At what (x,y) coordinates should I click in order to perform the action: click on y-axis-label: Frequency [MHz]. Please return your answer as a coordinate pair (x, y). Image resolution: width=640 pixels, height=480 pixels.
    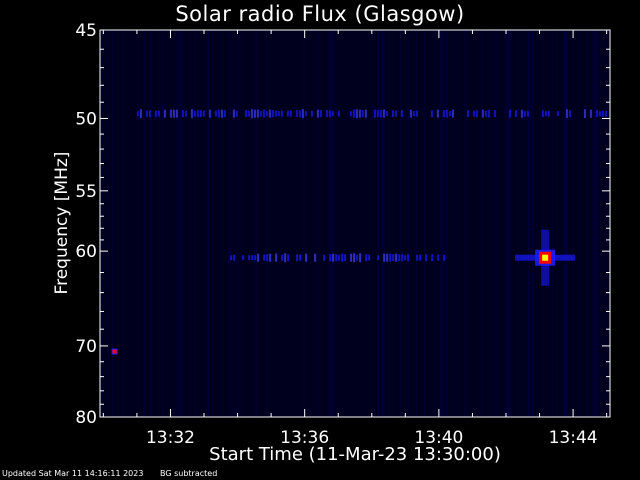
    Looking at the image, I should click on (62, 223).